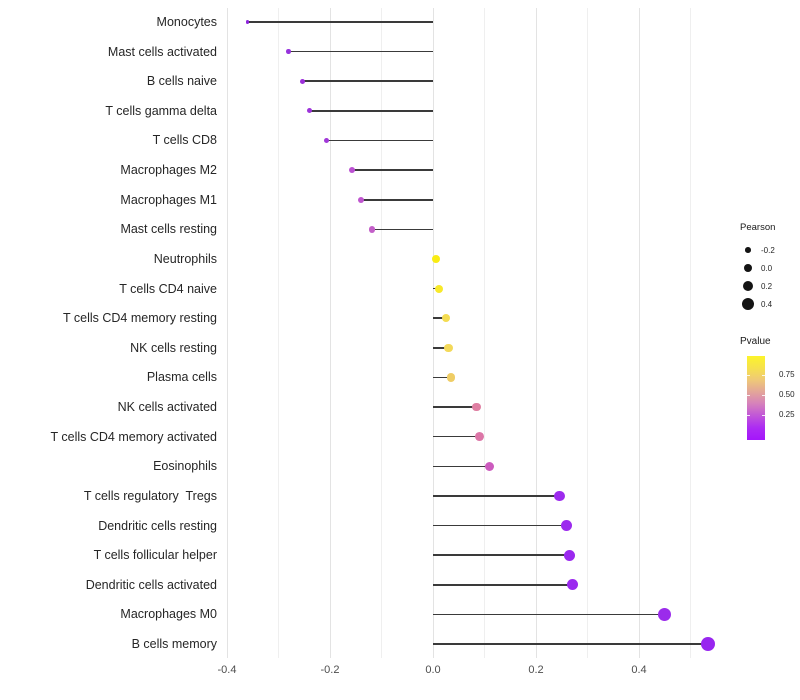 This screenshot has height=700, width=800. Describe the element at coordinates (185, 466) in the screenshot. I see `y-axis-label: Eosinophils` at that location.